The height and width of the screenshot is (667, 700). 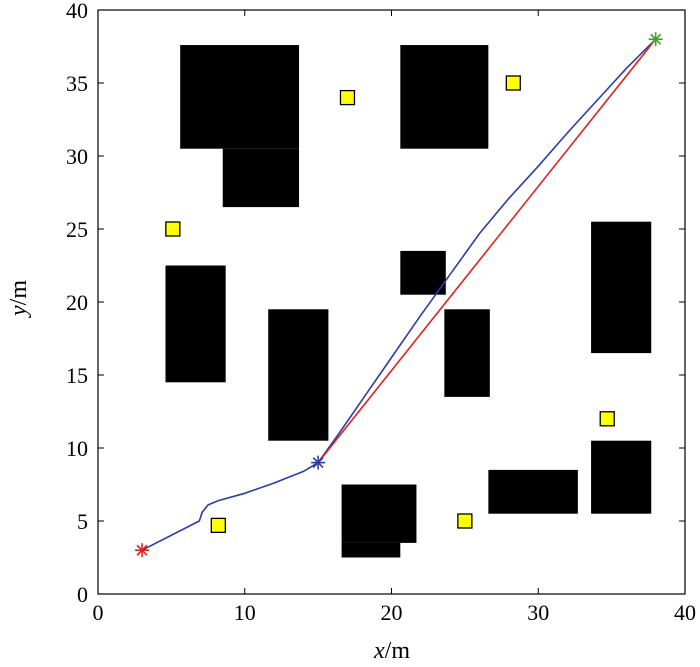 I want to click on x-tick-label-1: 10, so click(x=245, y=612).